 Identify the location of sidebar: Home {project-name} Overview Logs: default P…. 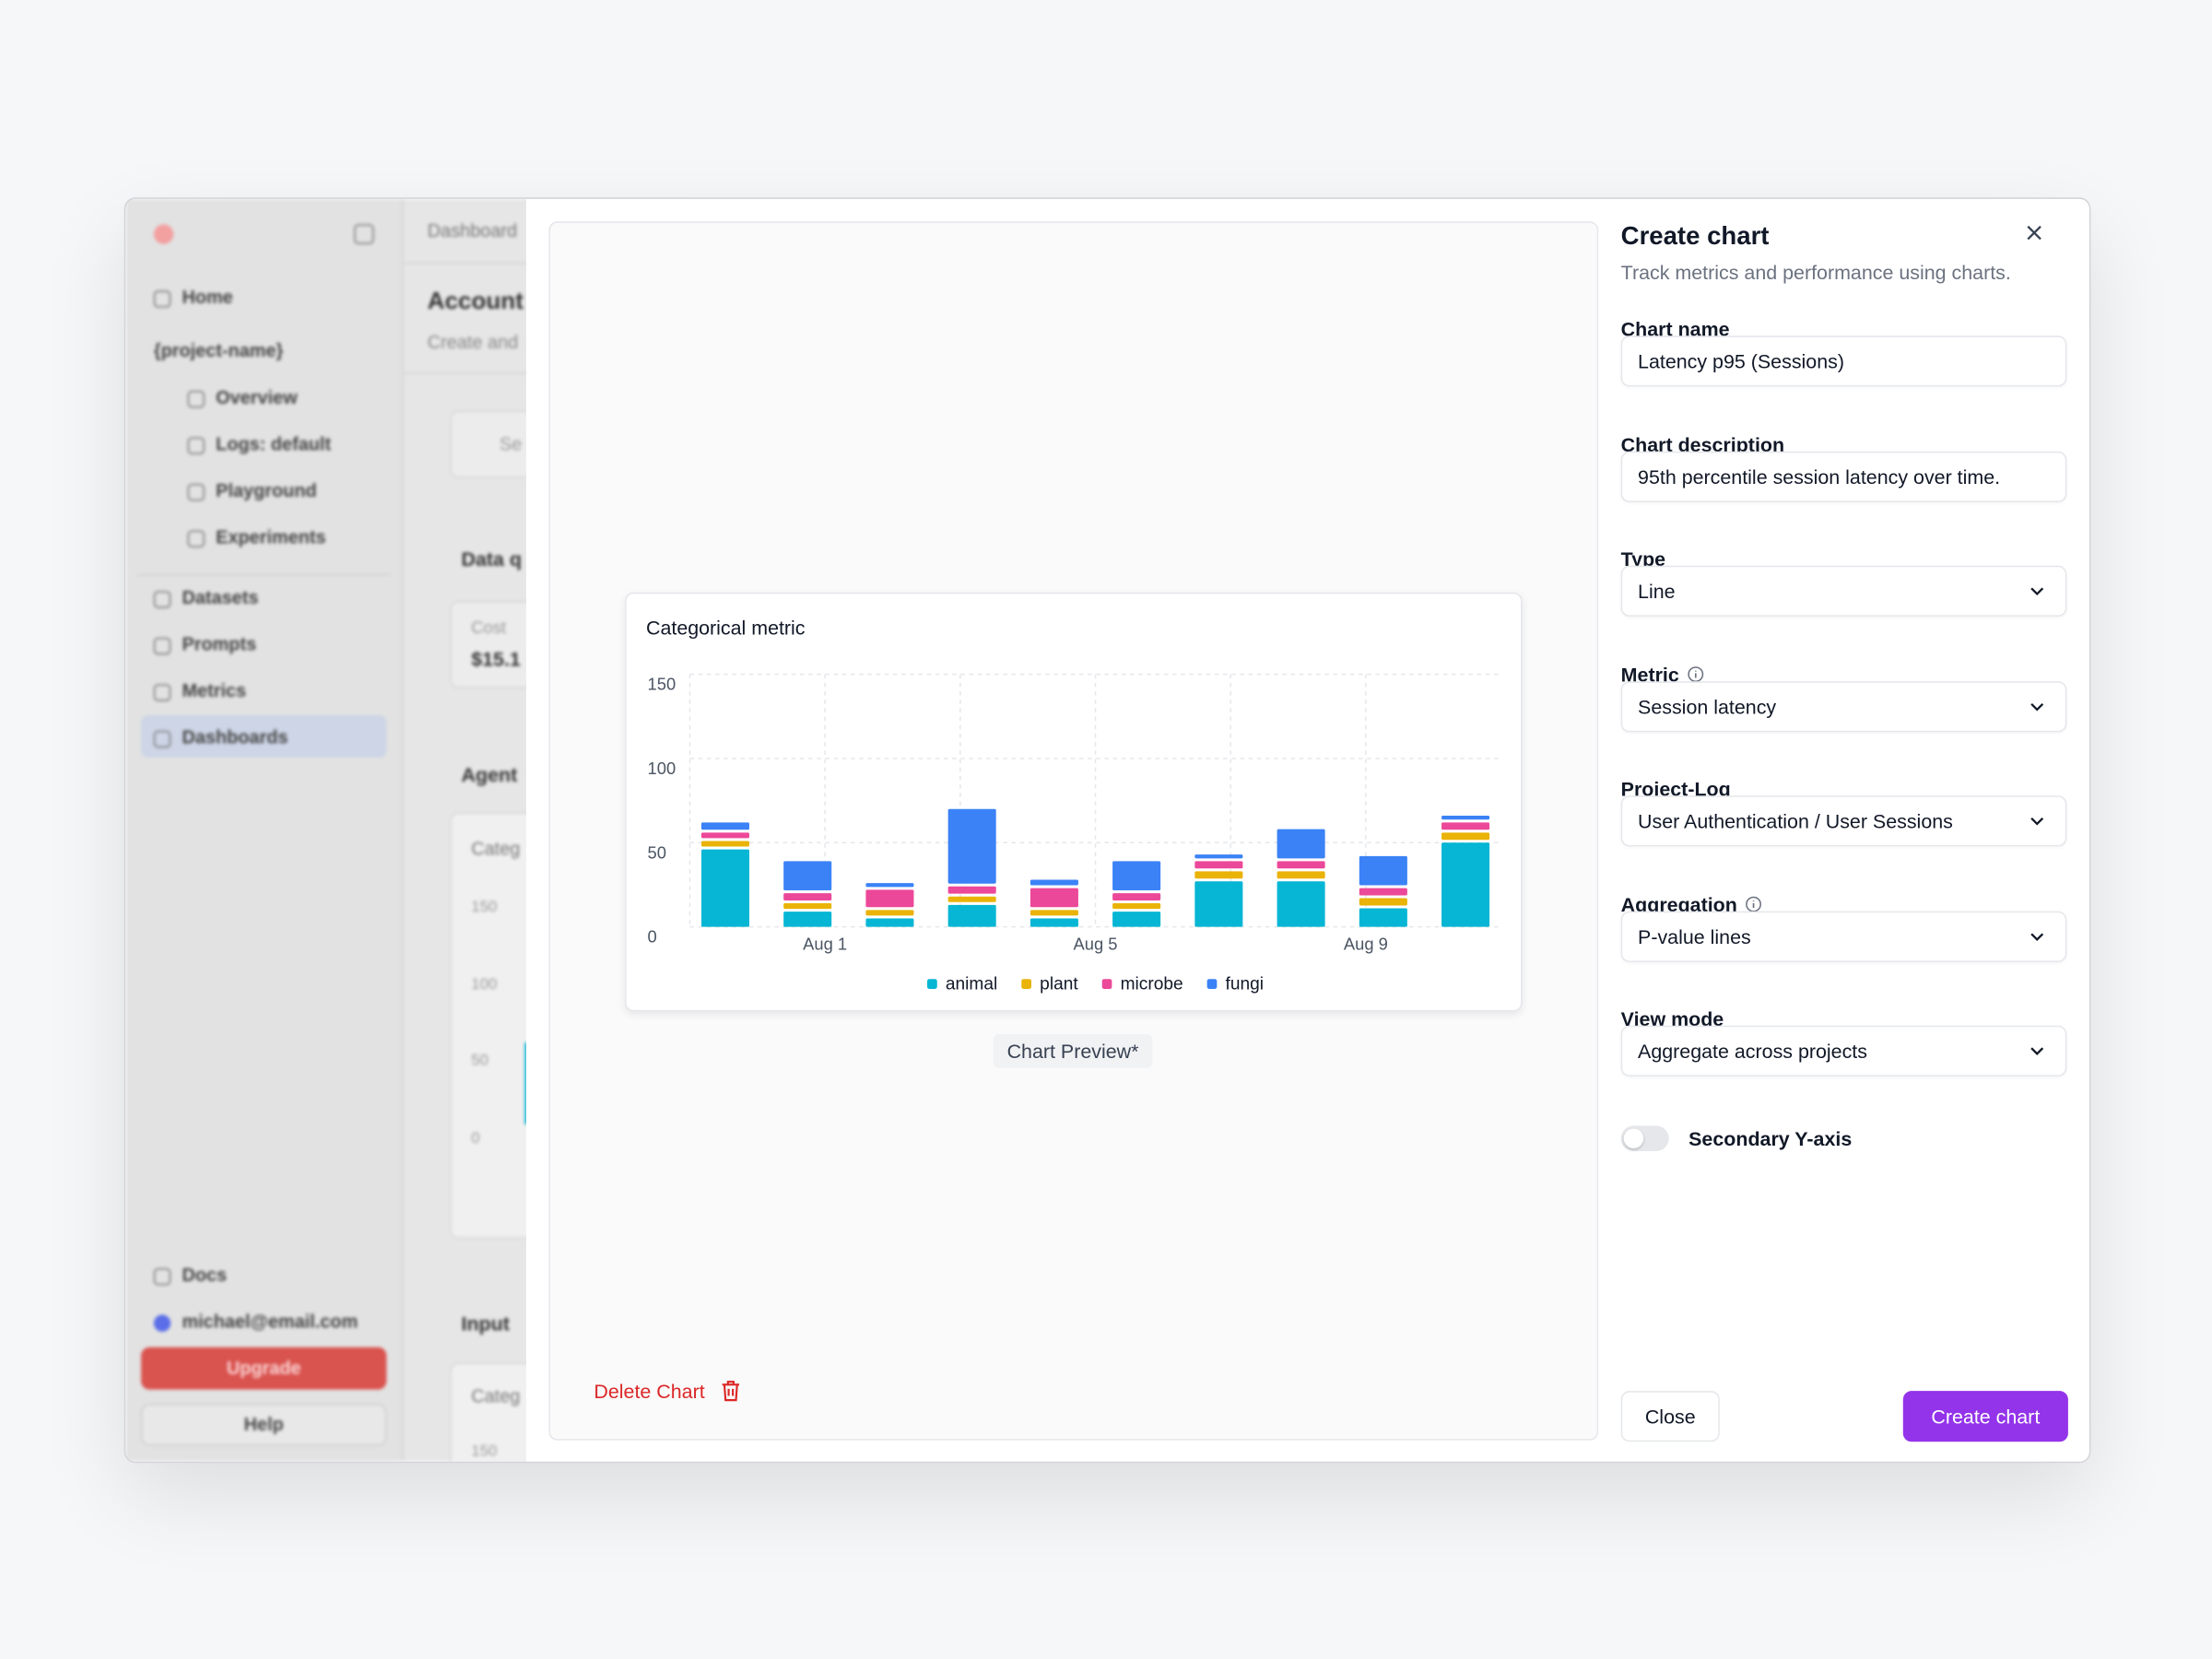
(264, 830).